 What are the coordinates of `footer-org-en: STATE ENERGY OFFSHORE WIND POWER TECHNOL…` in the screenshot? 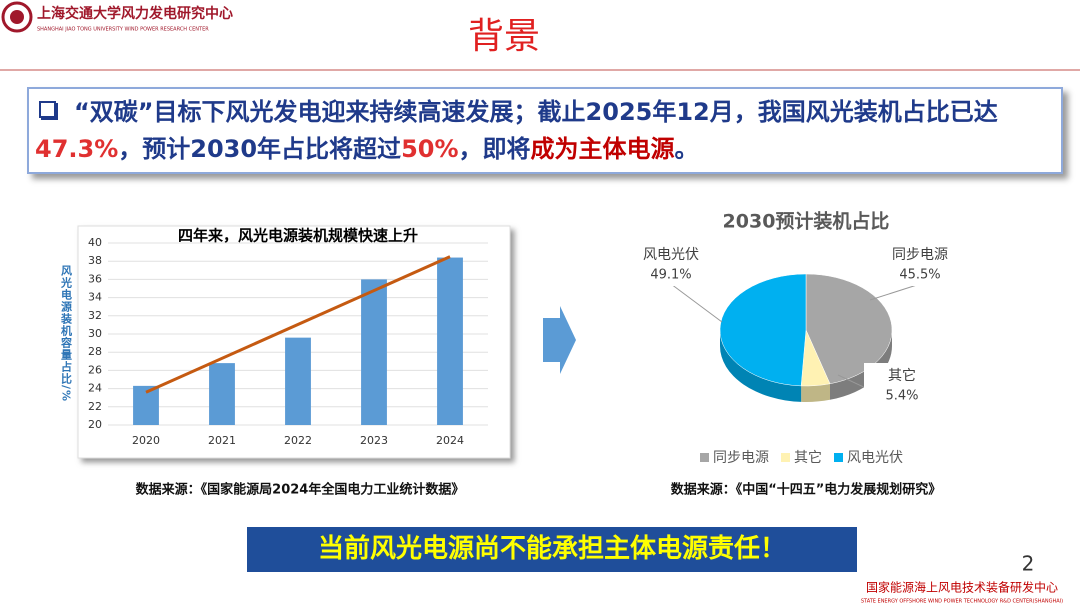 It's located at (962, 602).